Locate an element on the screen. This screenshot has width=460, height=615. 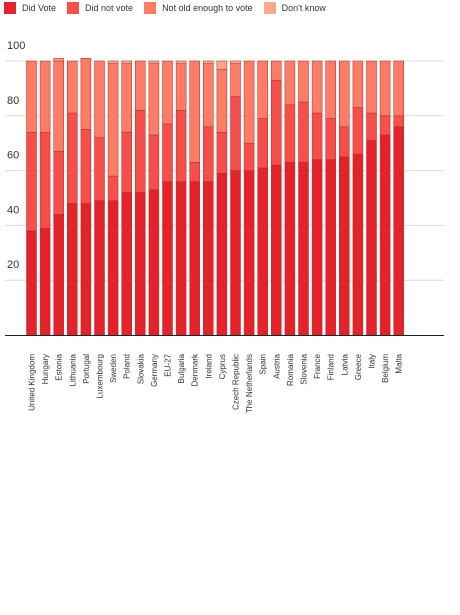
x-tick-label: Poland is located at coordinates (127, 366).